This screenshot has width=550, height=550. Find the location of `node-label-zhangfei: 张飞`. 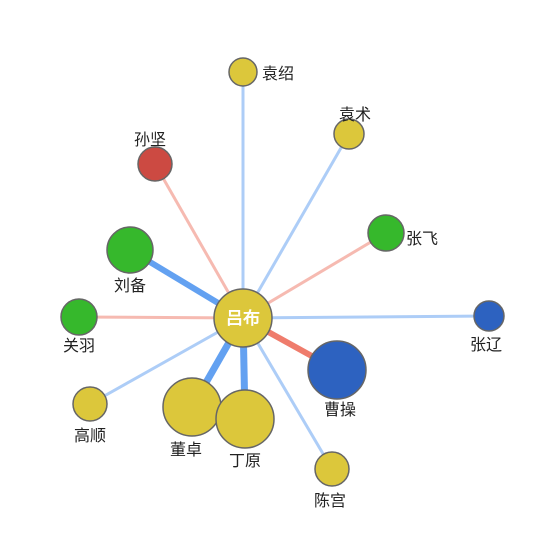

node-label-zhangfei: 张飞 is located at coordinates (422, 238).